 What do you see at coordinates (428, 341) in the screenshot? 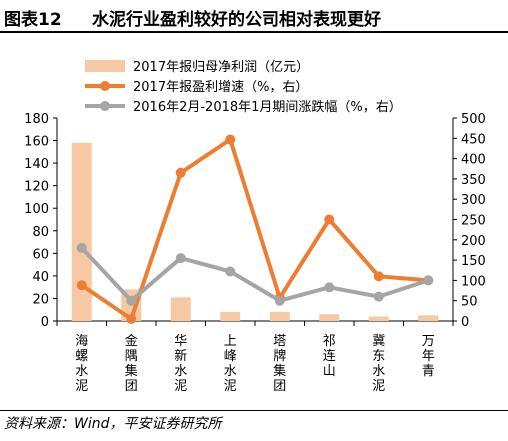
I see `category-label: 万` at bounding box center [428, 341].